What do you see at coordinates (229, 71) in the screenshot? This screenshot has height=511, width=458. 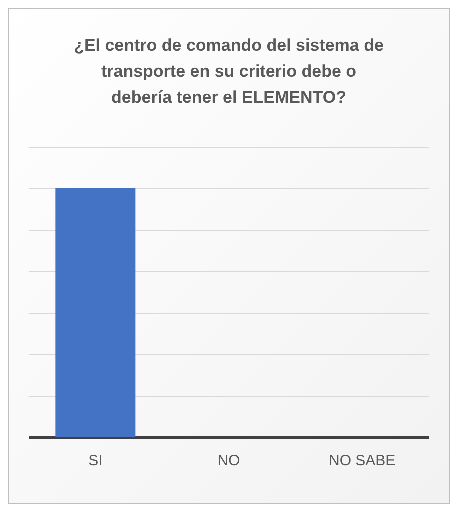 I see `chart-title: ¿El centro de comando del sistema de transporte en su criterio debe o debería tener el ELEMENTO?` at bounding box center [229, 71].